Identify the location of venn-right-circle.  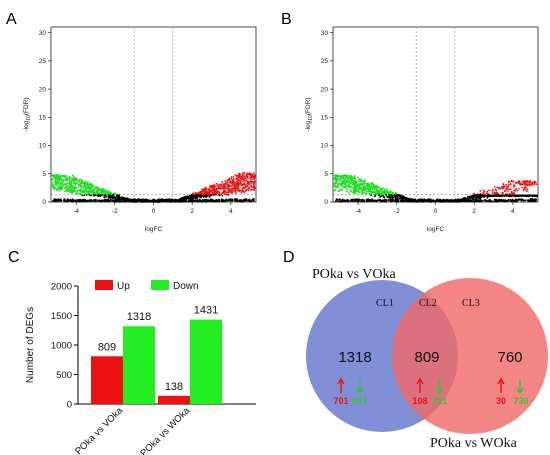
(470, 356).